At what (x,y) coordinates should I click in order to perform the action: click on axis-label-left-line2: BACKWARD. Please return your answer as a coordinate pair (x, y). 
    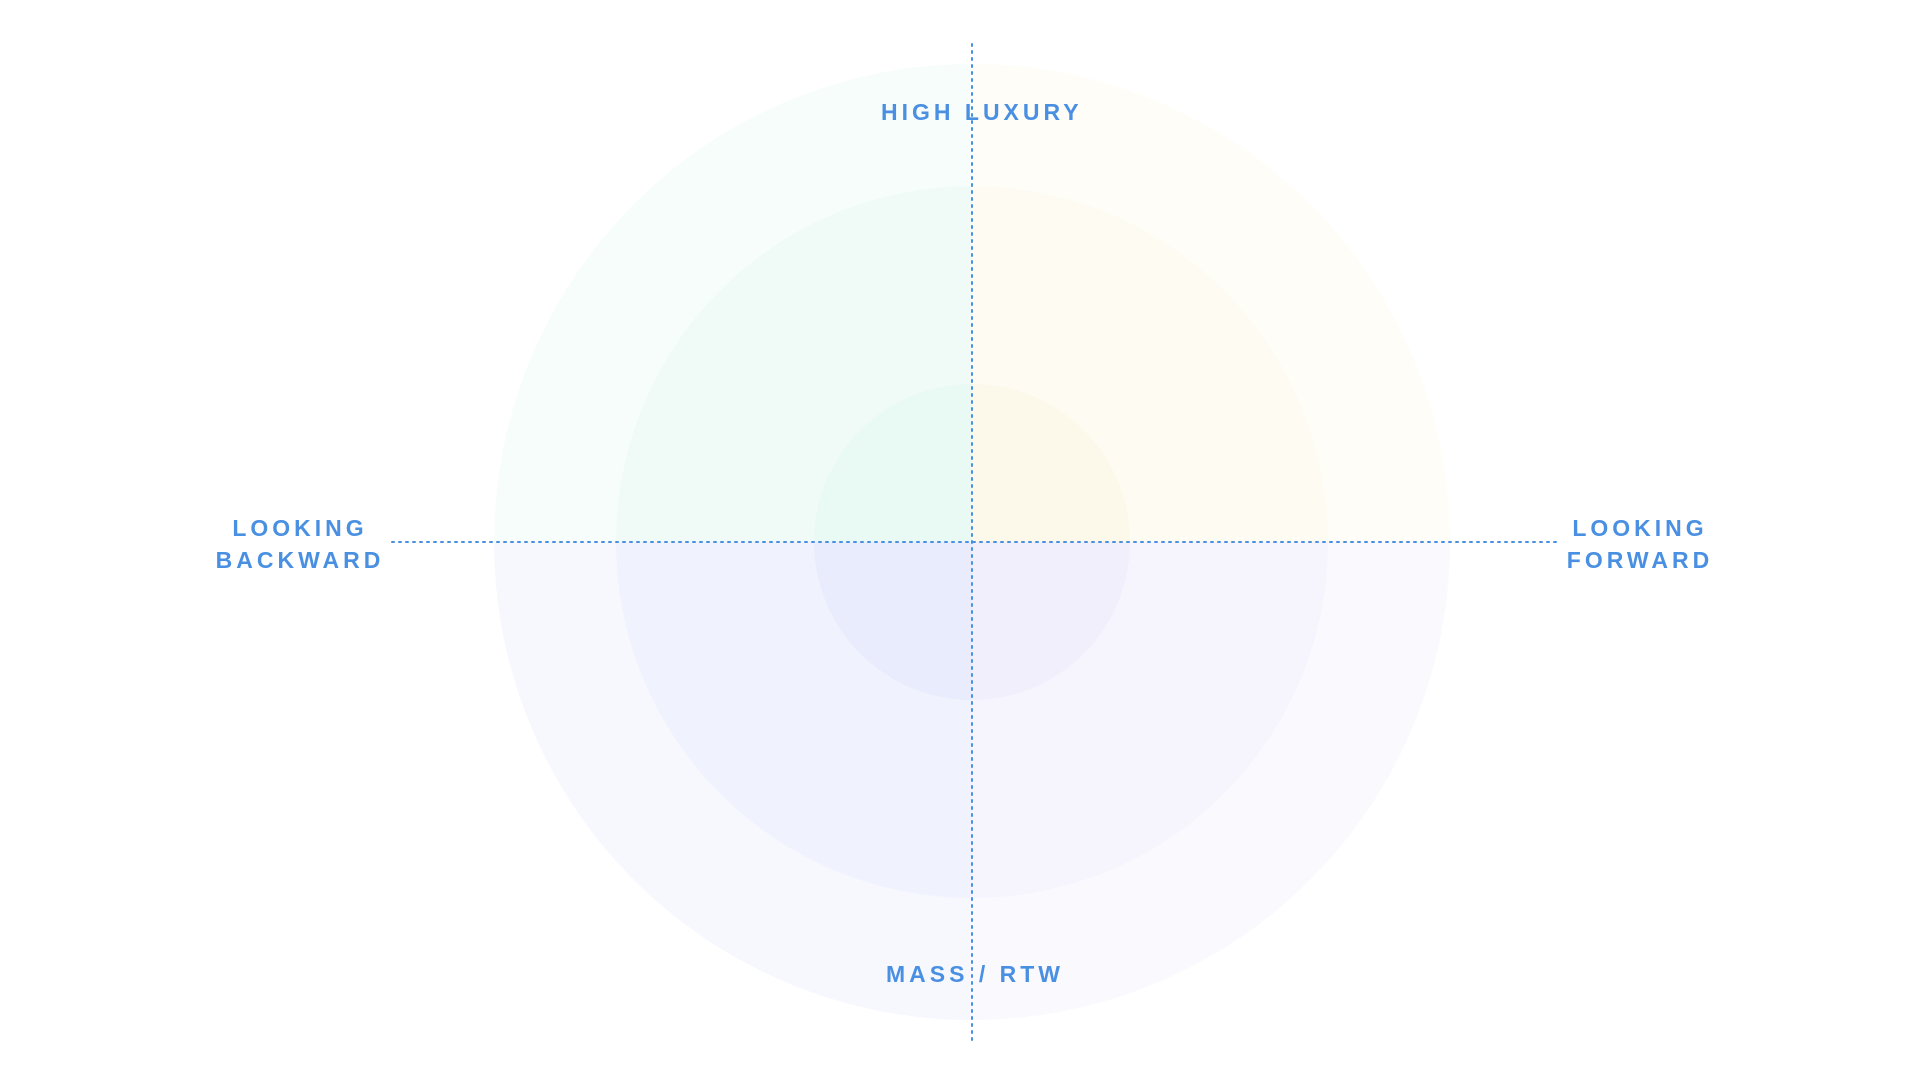
    Looking at the image, I should click on (300, 560).